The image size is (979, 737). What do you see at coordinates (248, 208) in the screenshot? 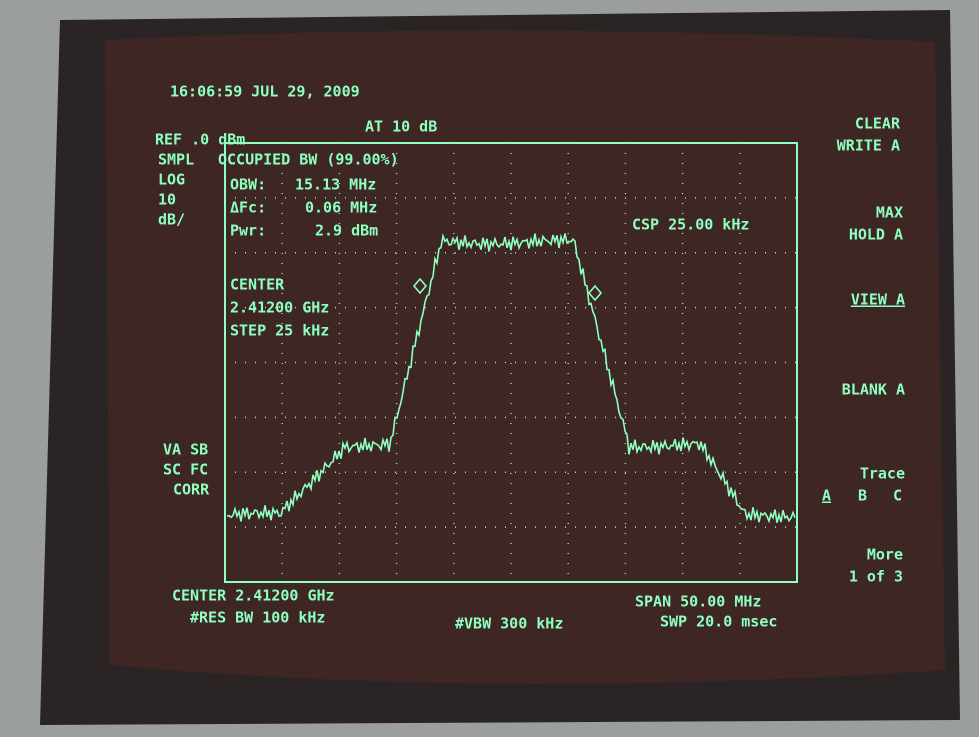
I see `measurement-key: ΔFc:` at bounding box center [248, 208].